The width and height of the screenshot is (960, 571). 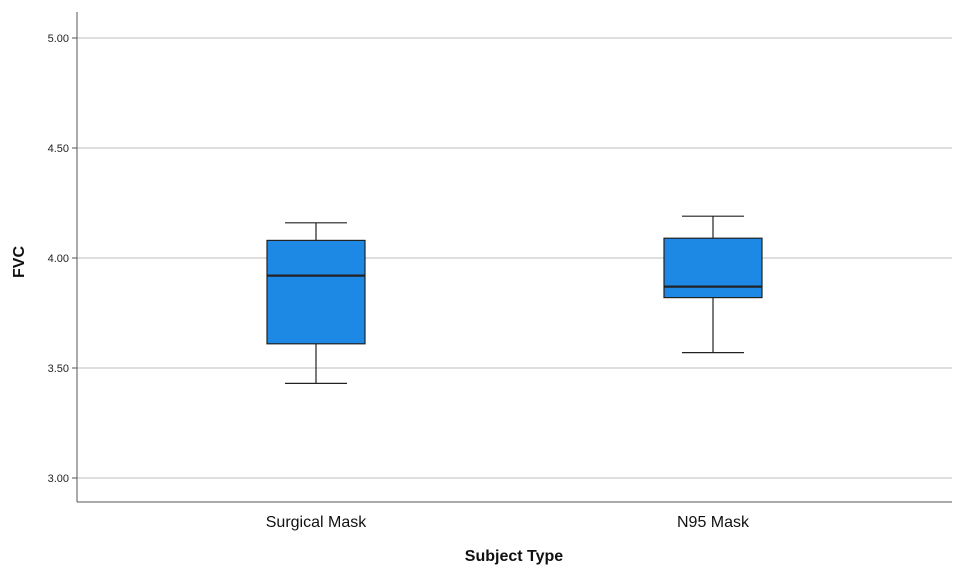 What do you see at coordinates (316, 522) in the screenshot?
I see `x-category-label: Surgical Mask` at bounding box center [316, 522].